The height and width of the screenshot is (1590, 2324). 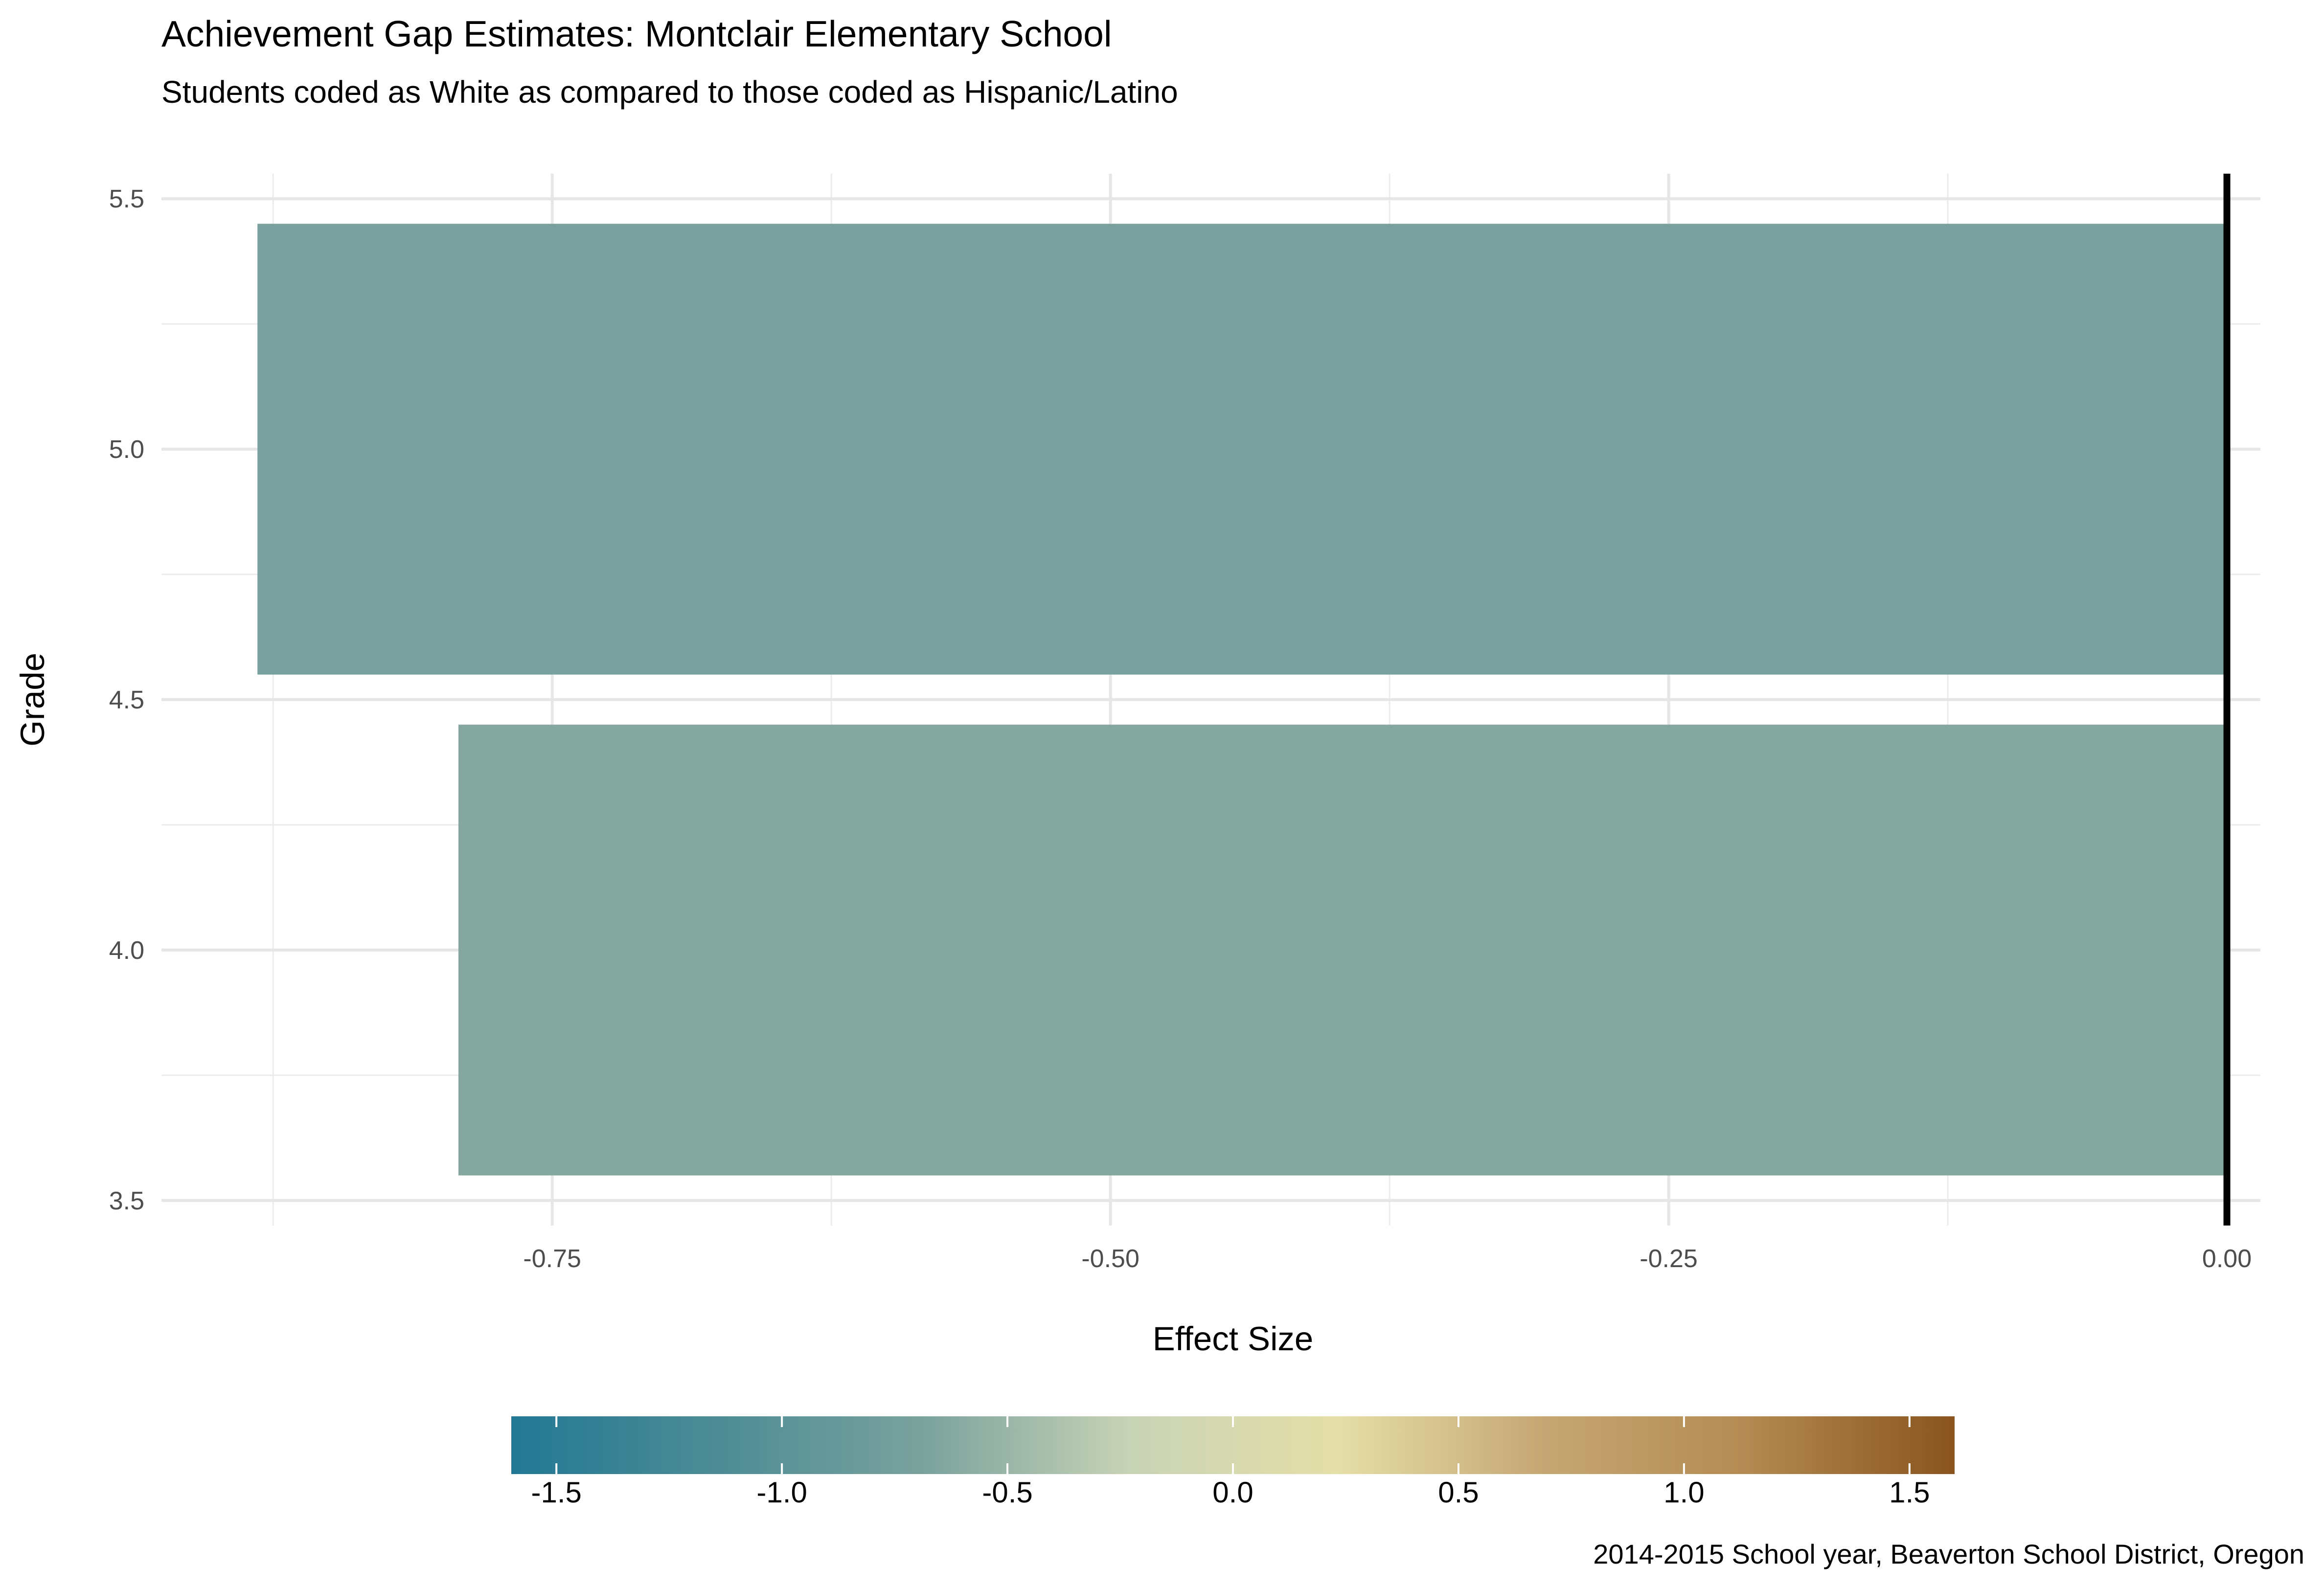 I want to click on legend-colorbar: -1.5 -1.0 -0.5 0.0 0.5 1.0 1.5, so click(x=1233, y=1463).